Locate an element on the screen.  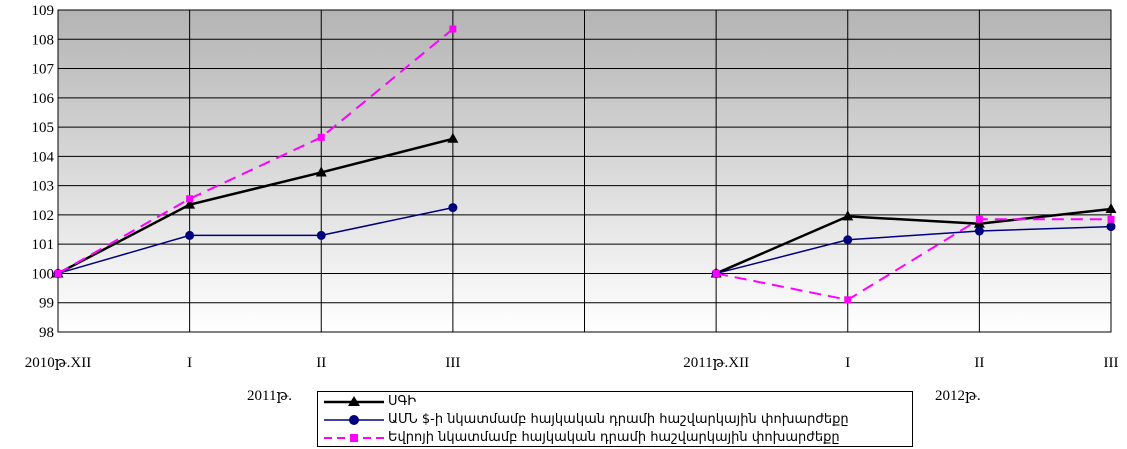
legend-marker-triangle is located at coordinates (354, 401).